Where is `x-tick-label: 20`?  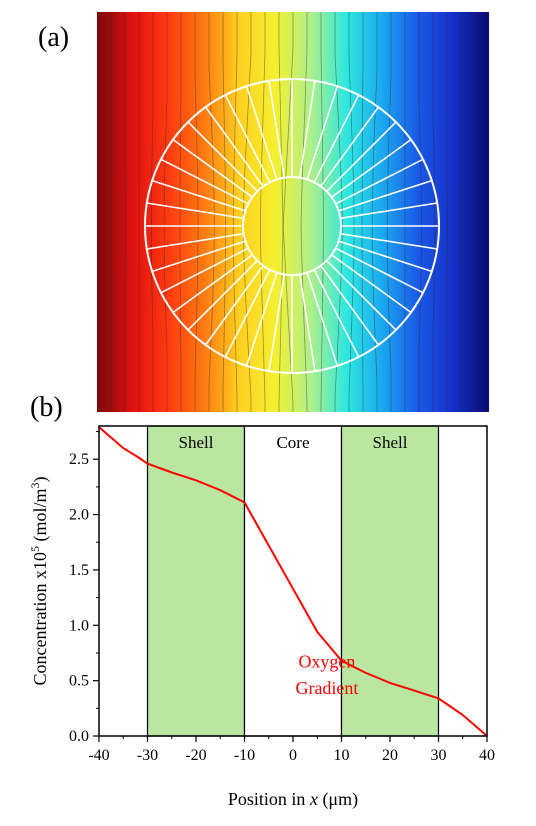 x-tick-label: 20 is located at coordinates (390, 755).